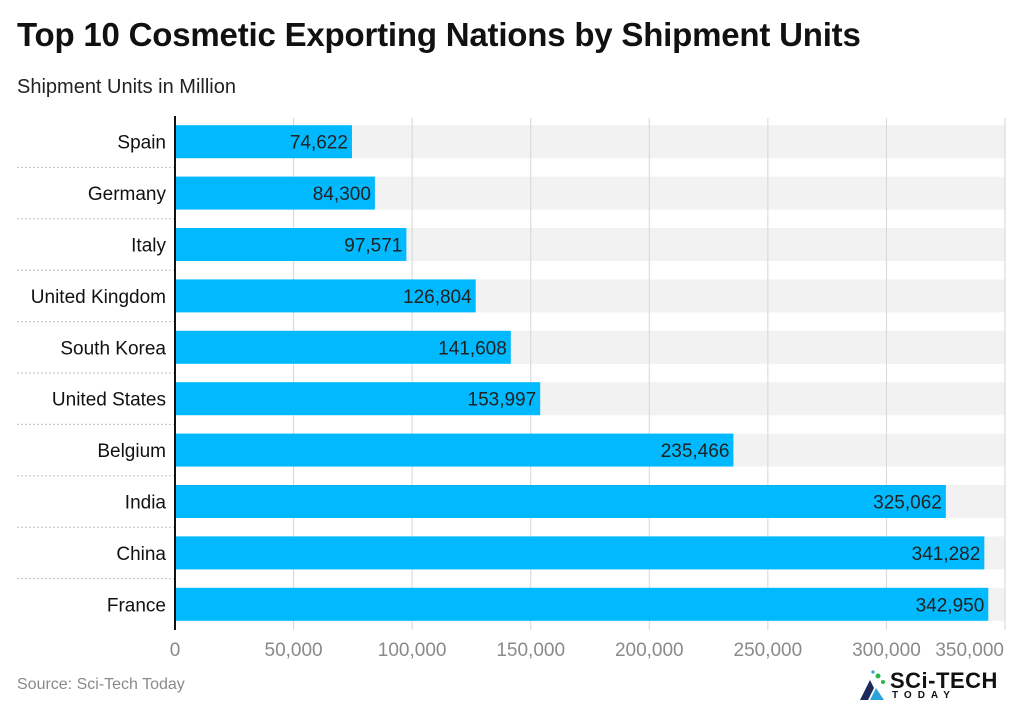 This screenshot has width=1024, height=712. I want to click on x-tick-label: 350,000, so click(969, 650).